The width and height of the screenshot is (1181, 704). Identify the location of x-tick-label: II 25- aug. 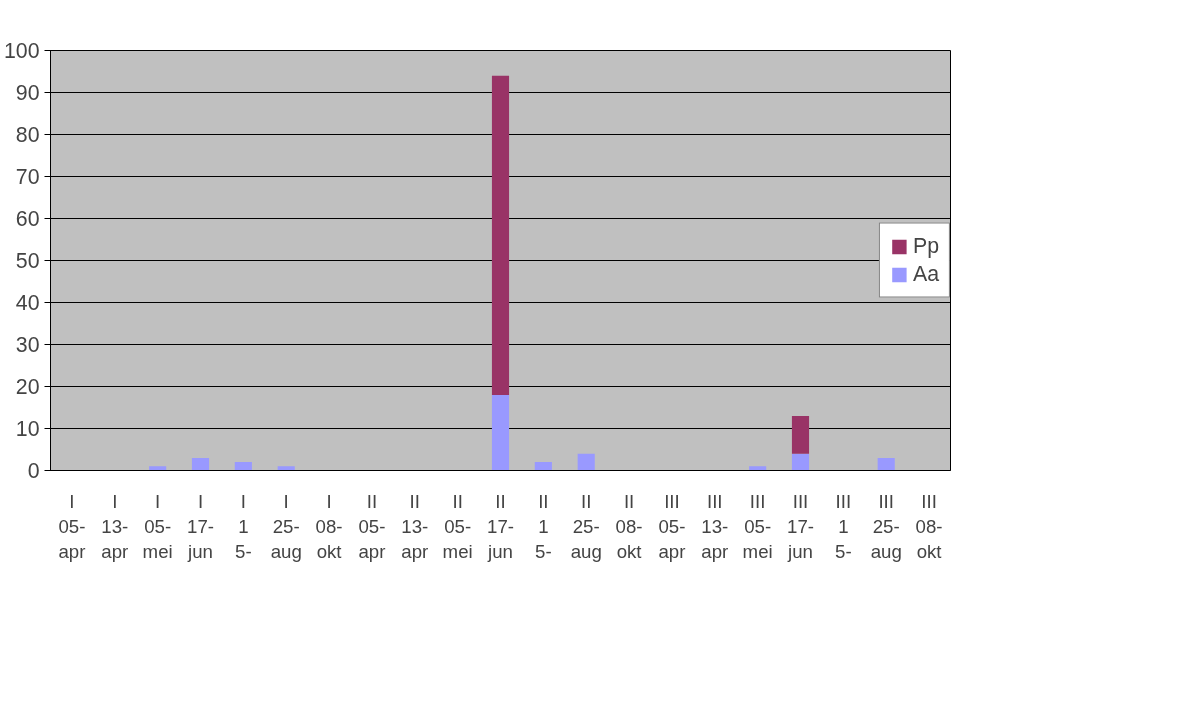
(586, 526).